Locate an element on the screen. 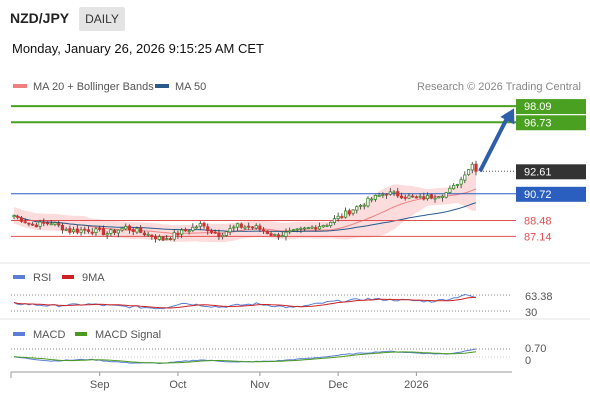 The height and width of the screenshot is (400, 590). x-tick-label: 2026 is located at coordinates (416, 385).